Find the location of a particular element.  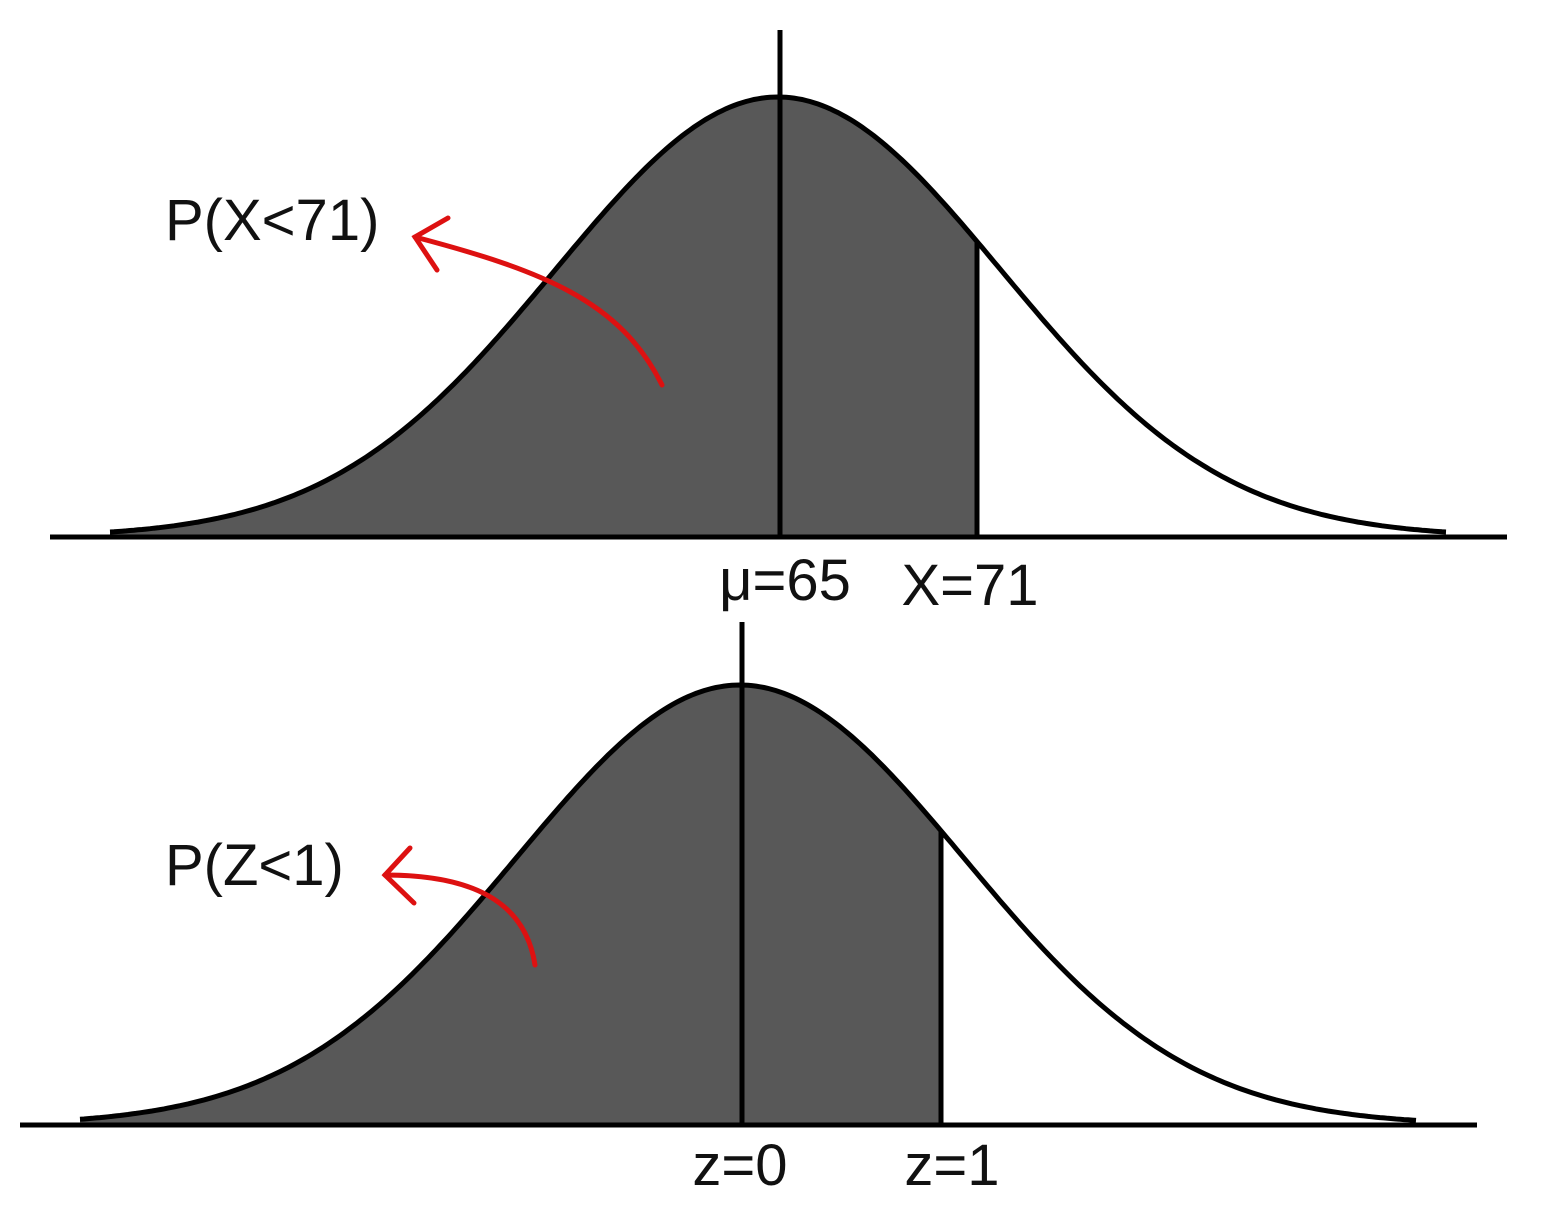

bound-label: z=1 is located at coordinates (951, 1165).